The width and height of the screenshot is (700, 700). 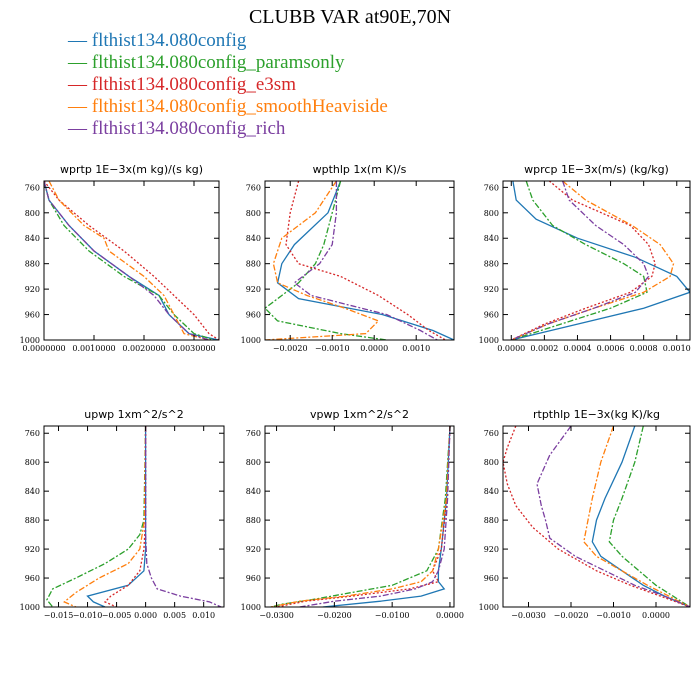 What do you see at coordinates (334, 615) in the screenshot?
I see `x-tick-label: −0.0200` at bounding box center [334, 615].